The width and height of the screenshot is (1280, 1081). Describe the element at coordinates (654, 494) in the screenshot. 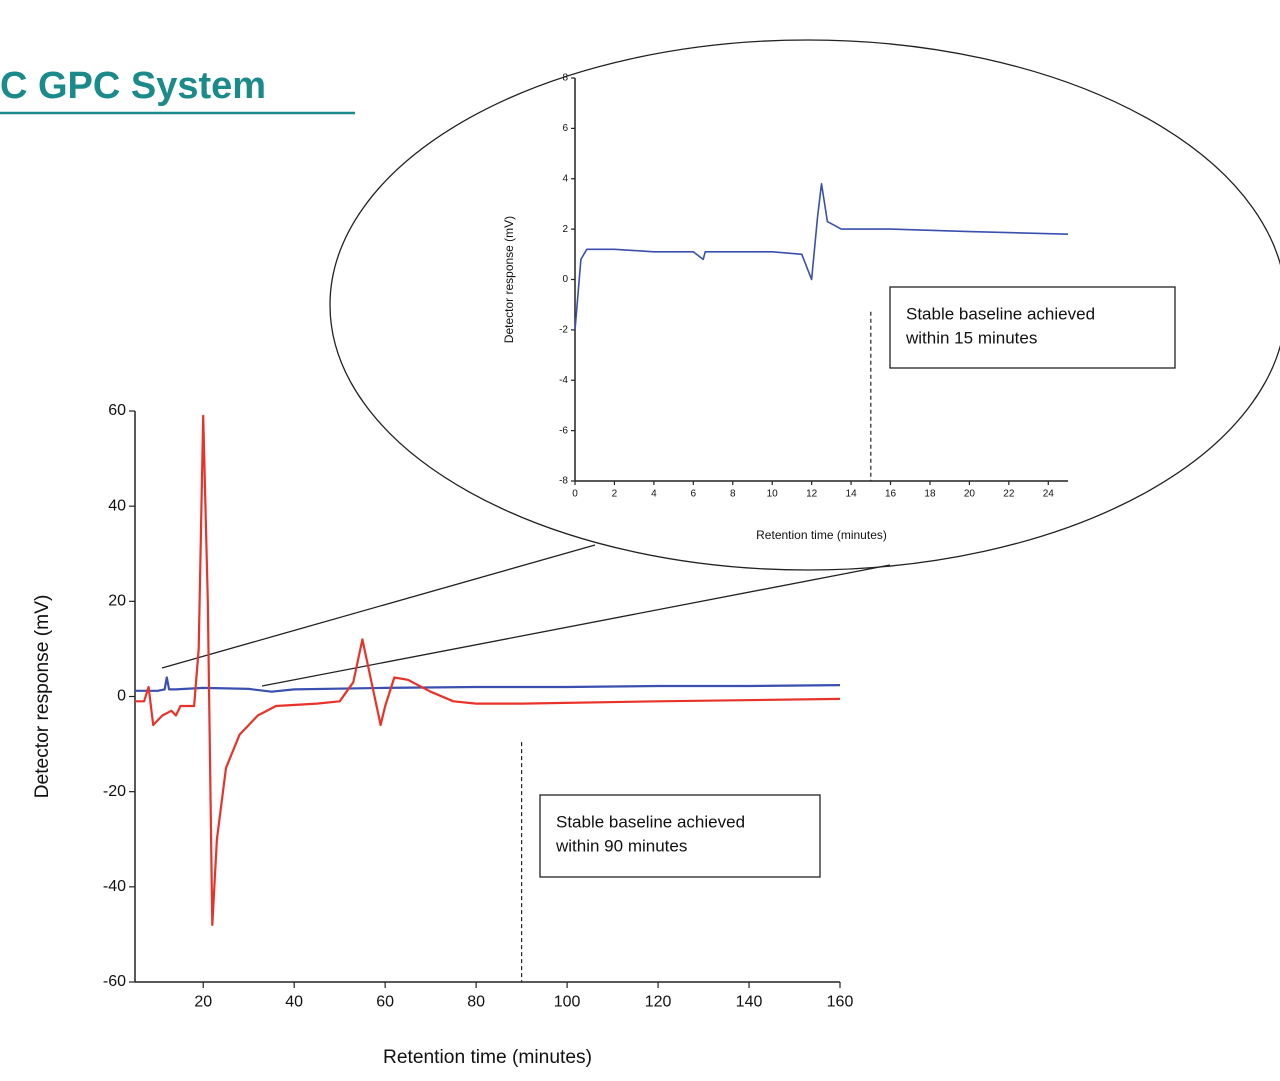

I see `x-tick-label: 4` at that location.